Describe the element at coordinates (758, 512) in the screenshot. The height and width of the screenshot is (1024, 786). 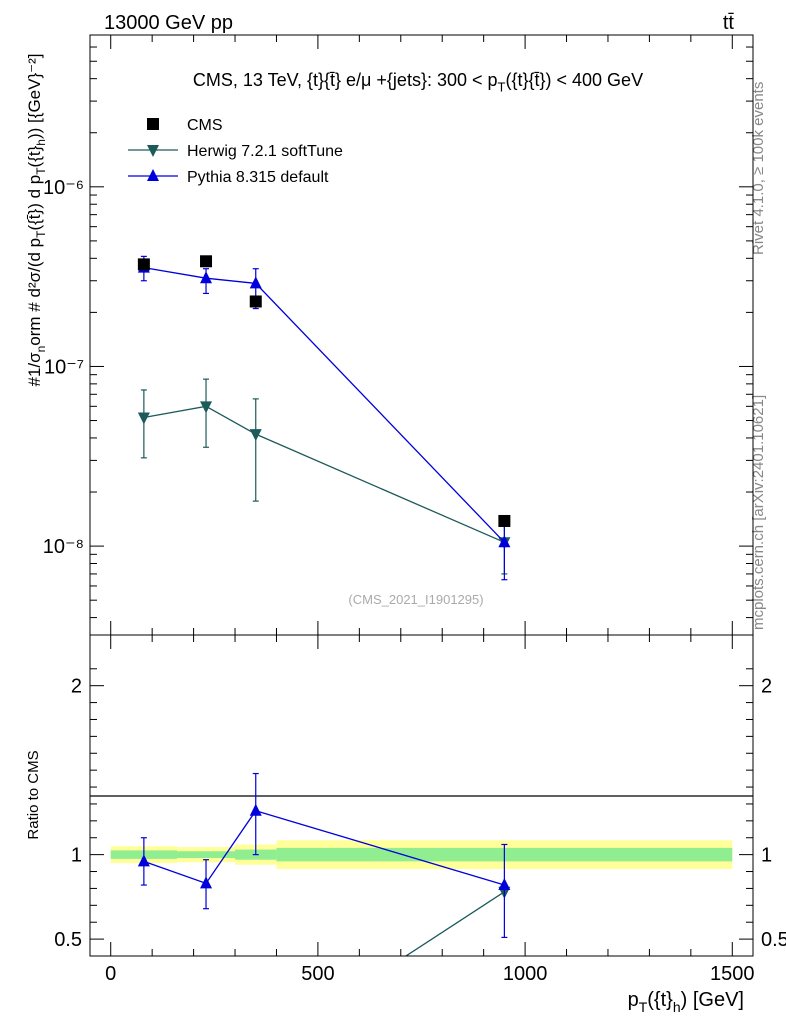
I see `site-label: mcplots.cern.ch [arXiv:2401.10621]` at that location.